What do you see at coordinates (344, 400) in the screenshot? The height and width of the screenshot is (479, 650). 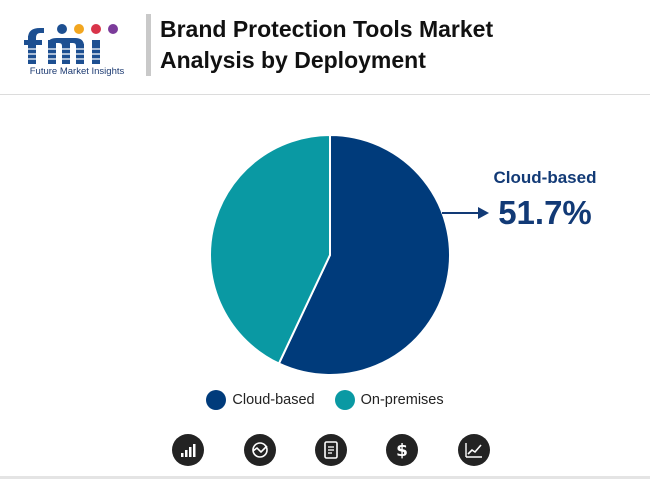 I see `legend-swatch-on-premises` at bounding box center [344, 400].